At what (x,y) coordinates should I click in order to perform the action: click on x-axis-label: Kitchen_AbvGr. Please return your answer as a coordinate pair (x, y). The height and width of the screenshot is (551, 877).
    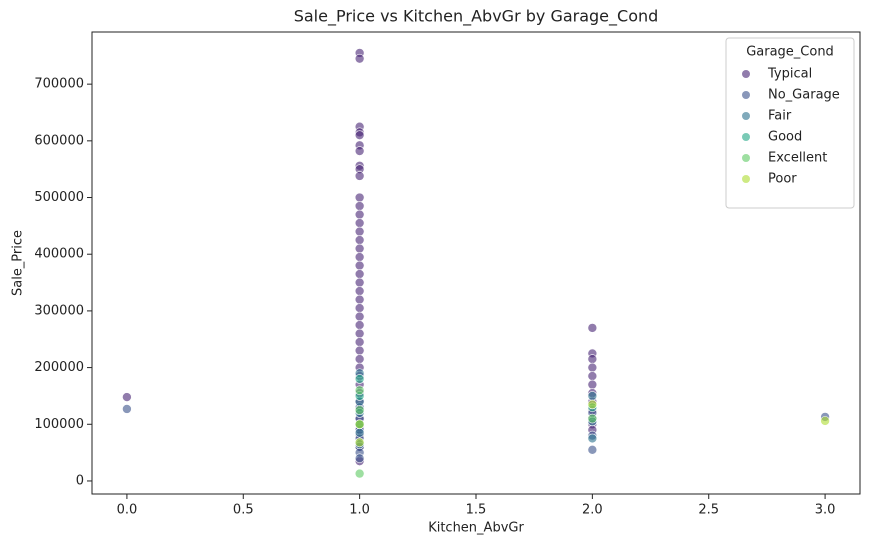
    Looking at the image, I should click on (476, 528).